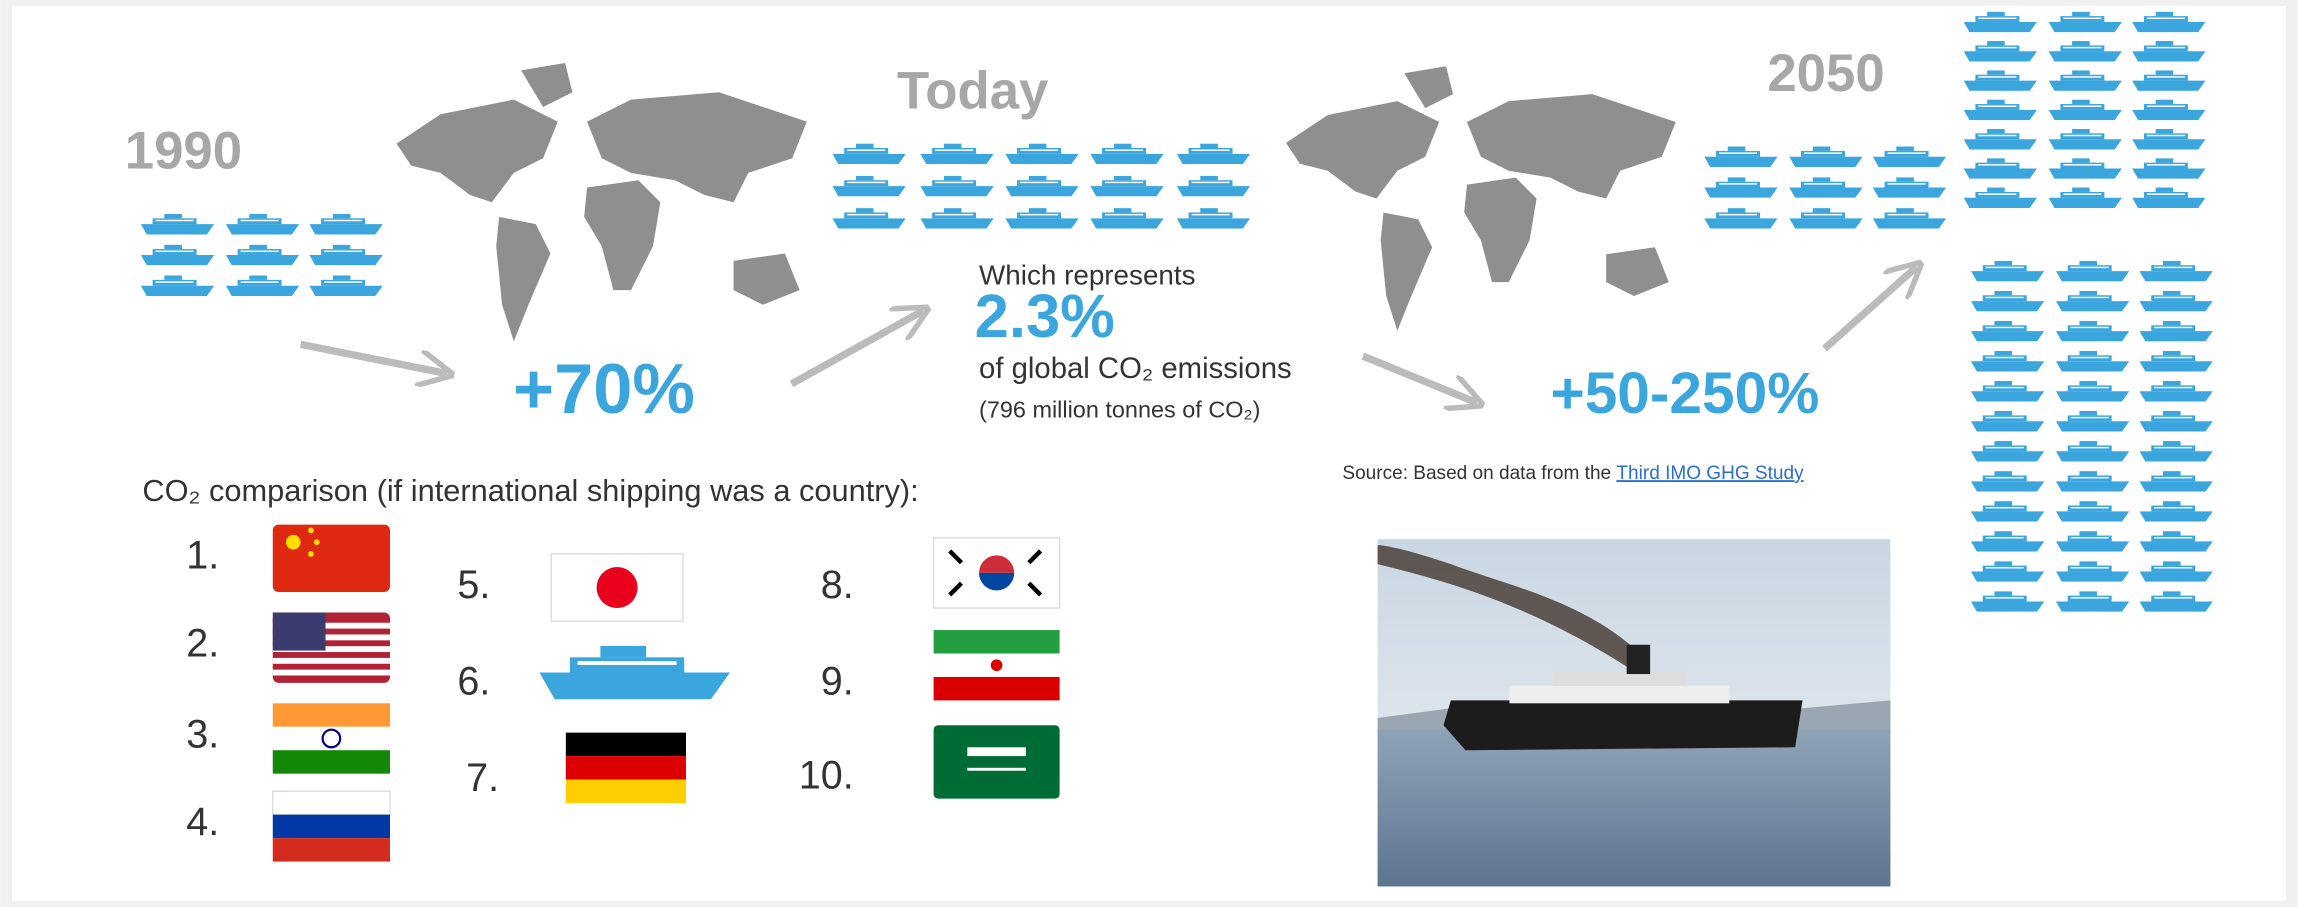  What do you see at coordinates (331, 738) in the screenshot?
I see `flag-india` at bounding box center [331, 738].